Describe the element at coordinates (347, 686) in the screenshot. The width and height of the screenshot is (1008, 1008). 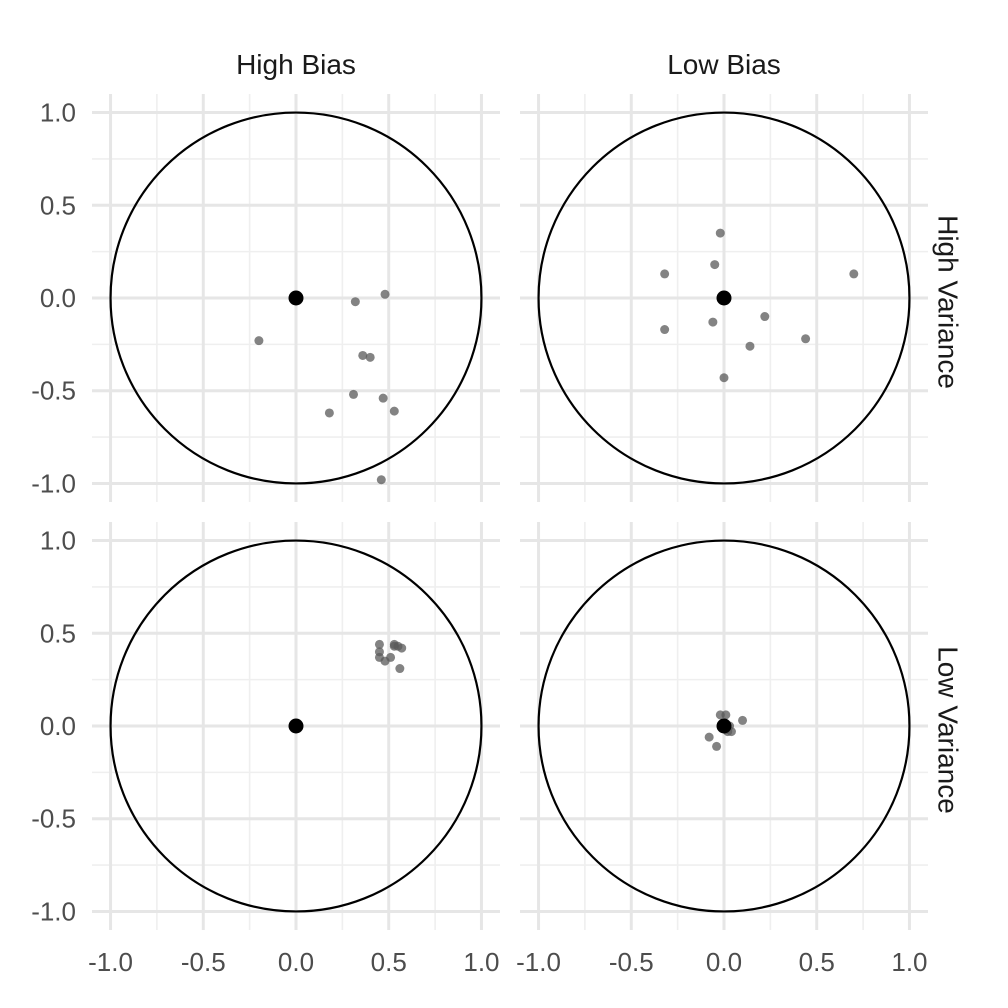
I see `points-r1-c0` at that location.